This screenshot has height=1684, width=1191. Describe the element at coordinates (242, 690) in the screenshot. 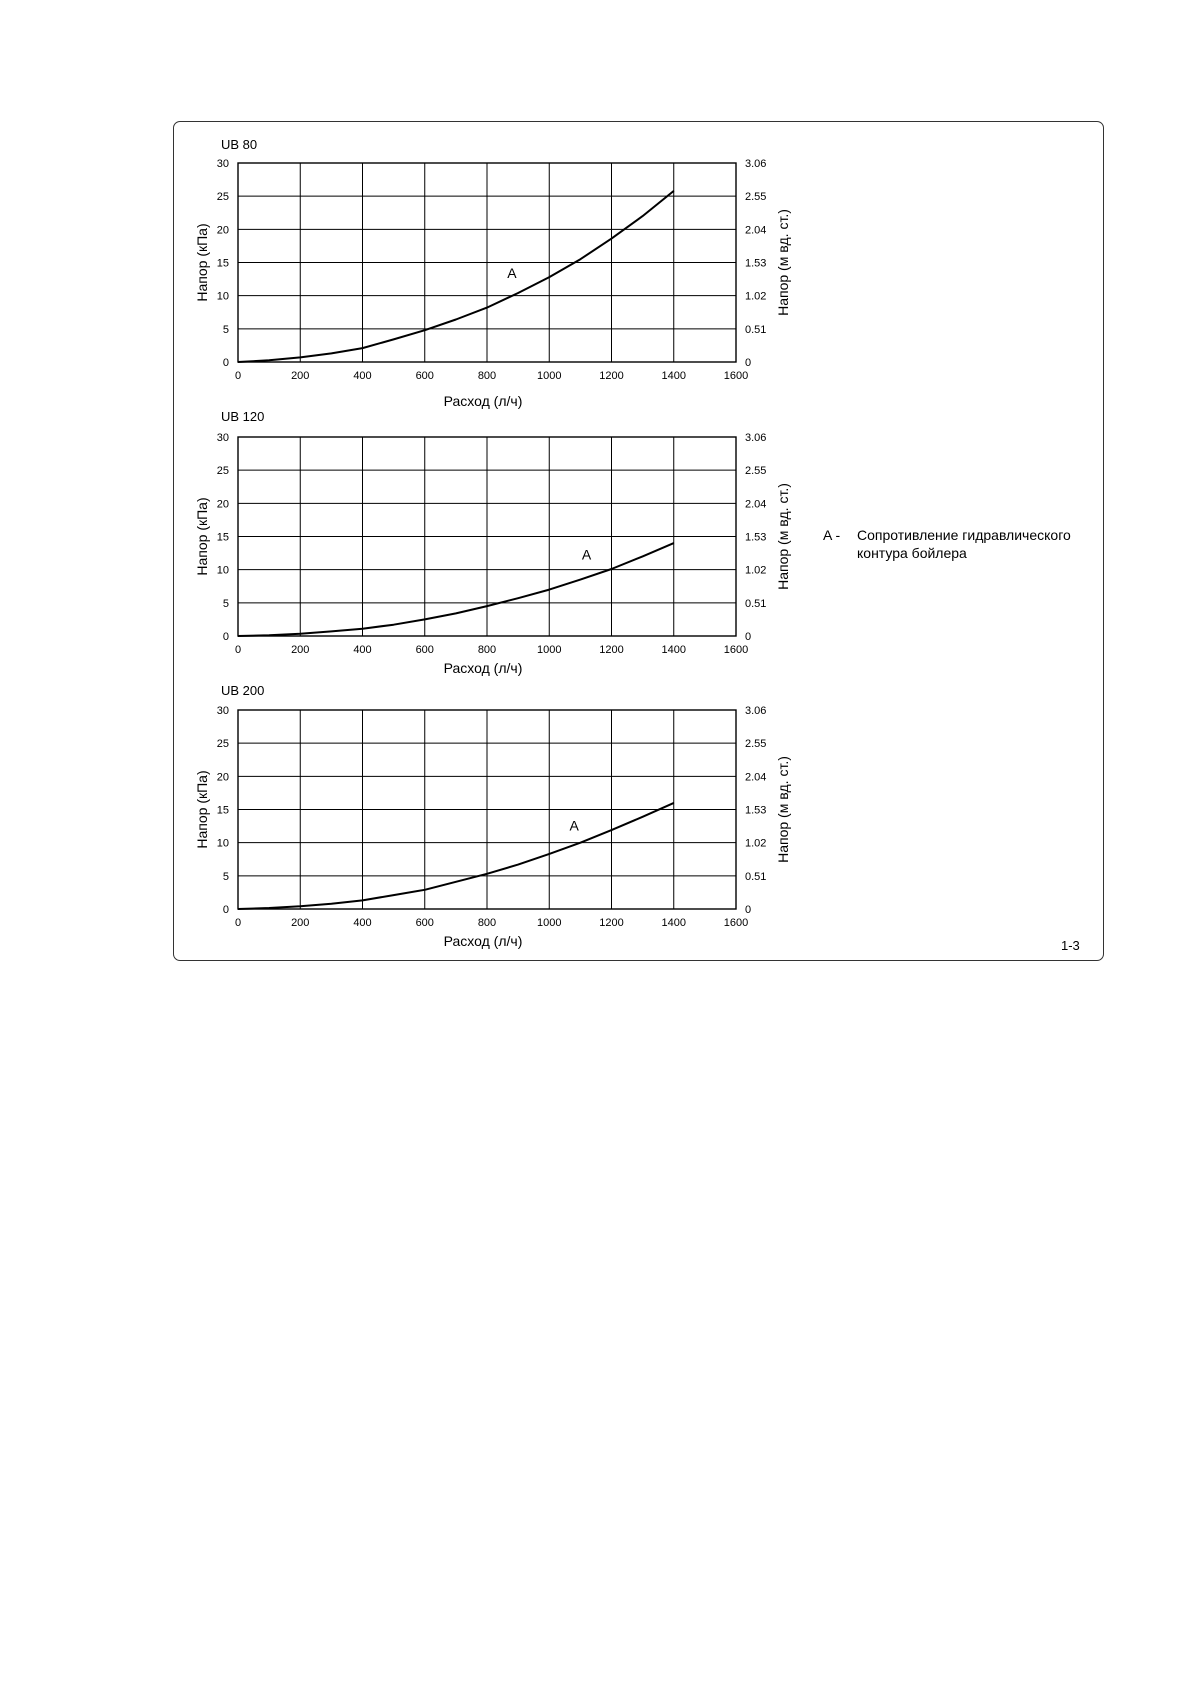

I see `chart-title: UB 200` at that location.